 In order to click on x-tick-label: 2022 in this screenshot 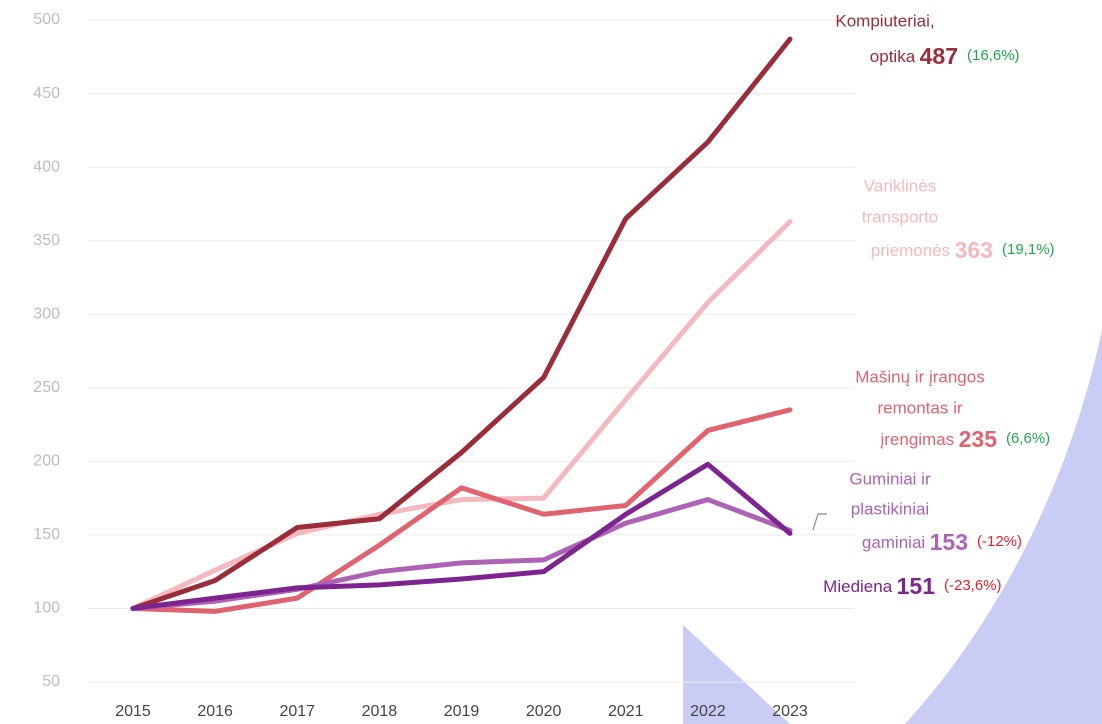, I will do `click(708, 711)`.